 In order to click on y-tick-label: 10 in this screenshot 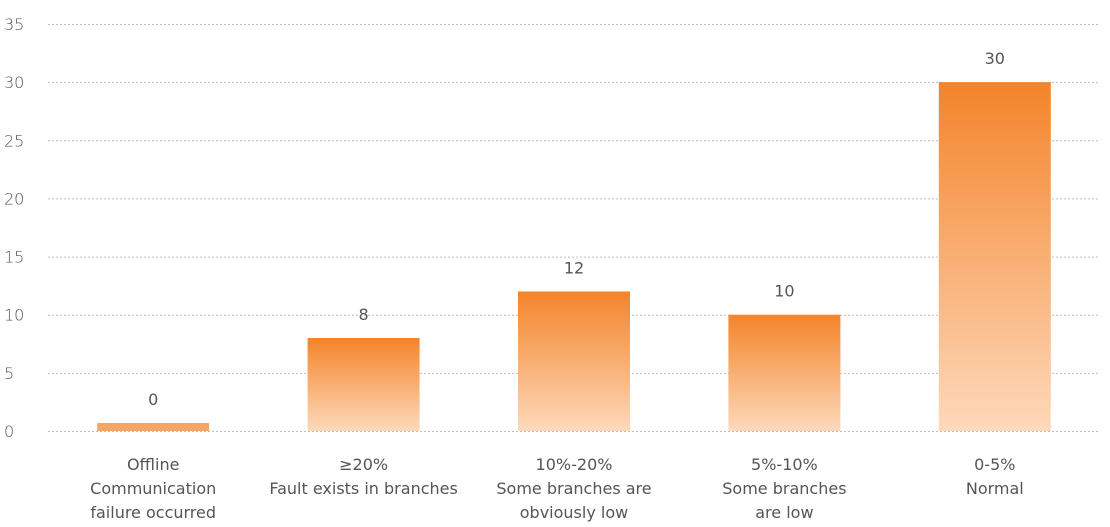, I will do `click(14, 315)`.